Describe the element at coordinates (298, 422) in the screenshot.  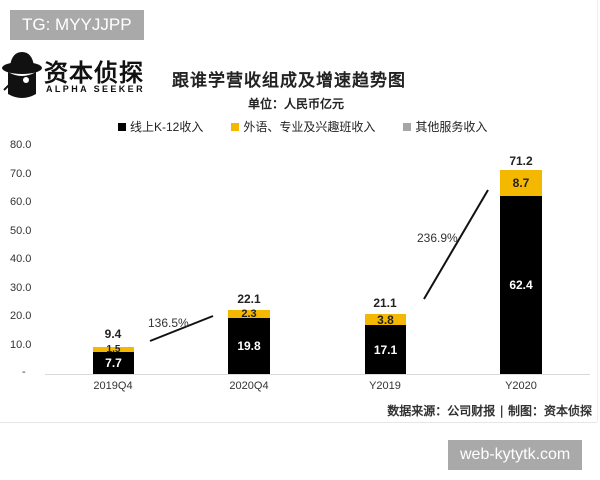
I see `chart-frame-bottom` at that location.